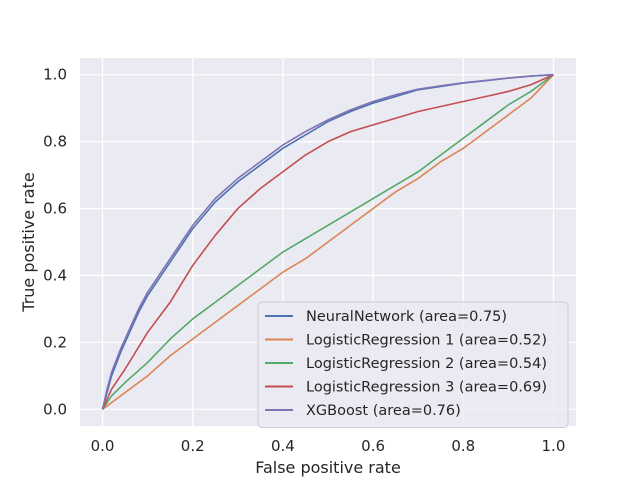 This screenshot has height=480, width=640. Describe the element at coordinates (55, 75) in the screenshot. I see `y-tick-label: 1.0` at that location.